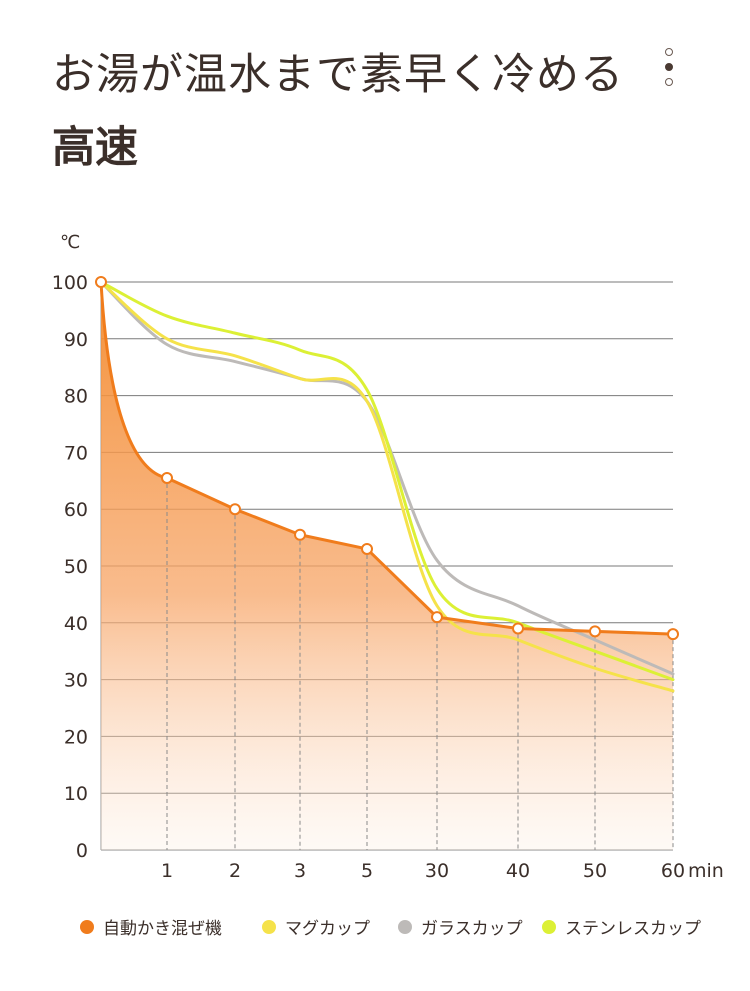  Describe the element at coordinates (300, 871) in the screenshot. I see `x-tick-label: 3` at that location.